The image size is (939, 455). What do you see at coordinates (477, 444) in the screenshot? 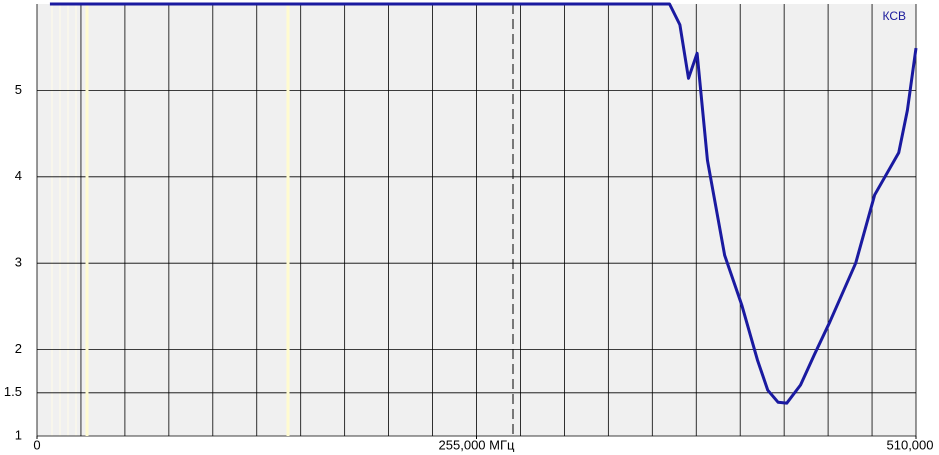
I see `x-tick-label: 255,000 МГц` at bounding box center [477, 444].